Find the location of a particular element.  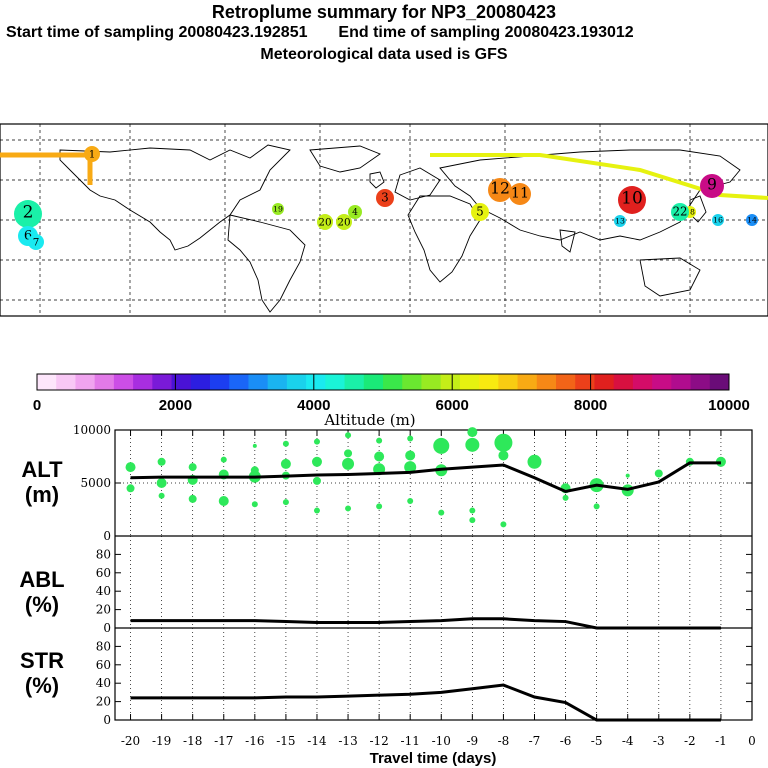

x-tick-label: -5 is located at coordinates (597, 741).